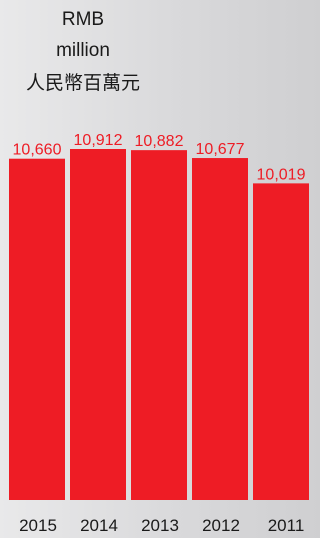 This screenshot has height=538, width=320. What do you see at coordinates (82, 83) in the screenshot?
I see `unit-label-line-3: 人民幣百萬元` at bounding box center [82, 83].